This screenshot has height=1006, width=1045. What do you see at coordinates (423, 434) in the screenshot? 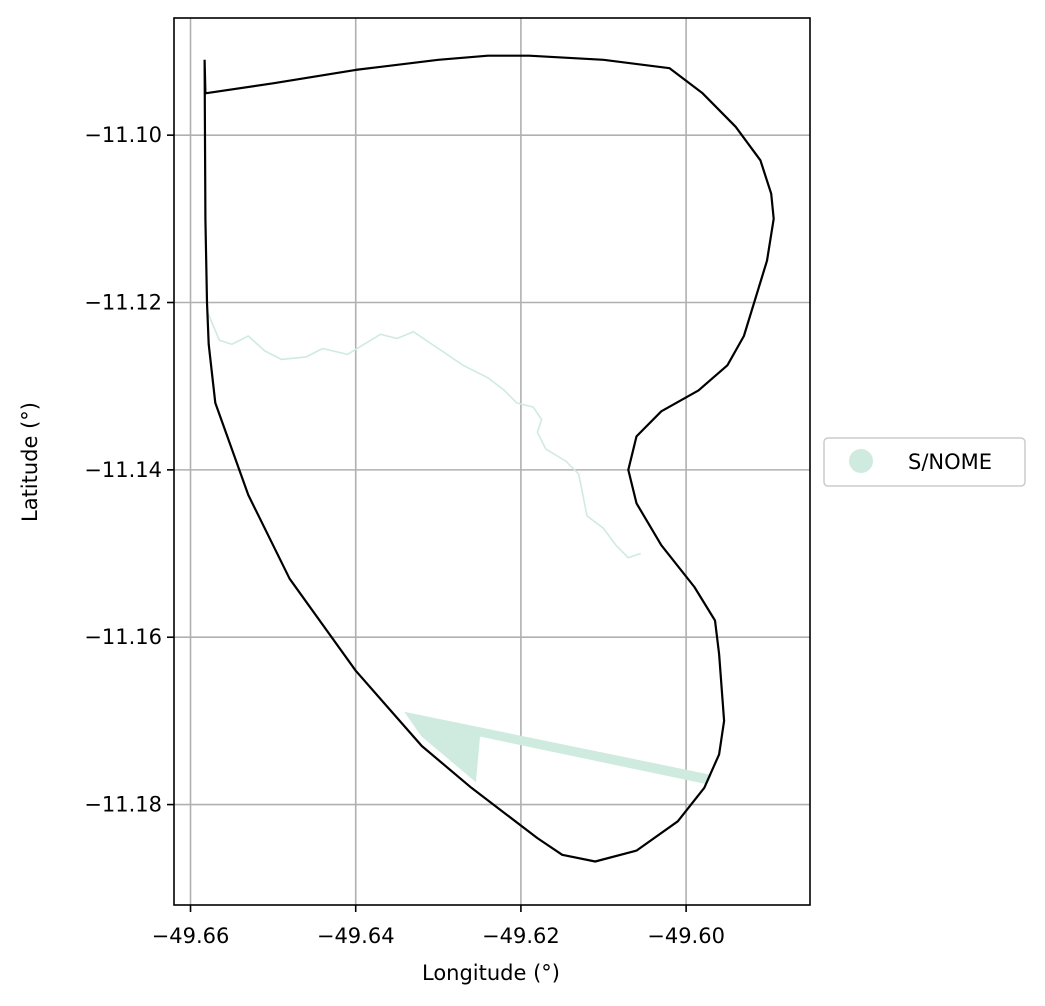
I see `s-nome-river-line` at bounding box center [423, 434].